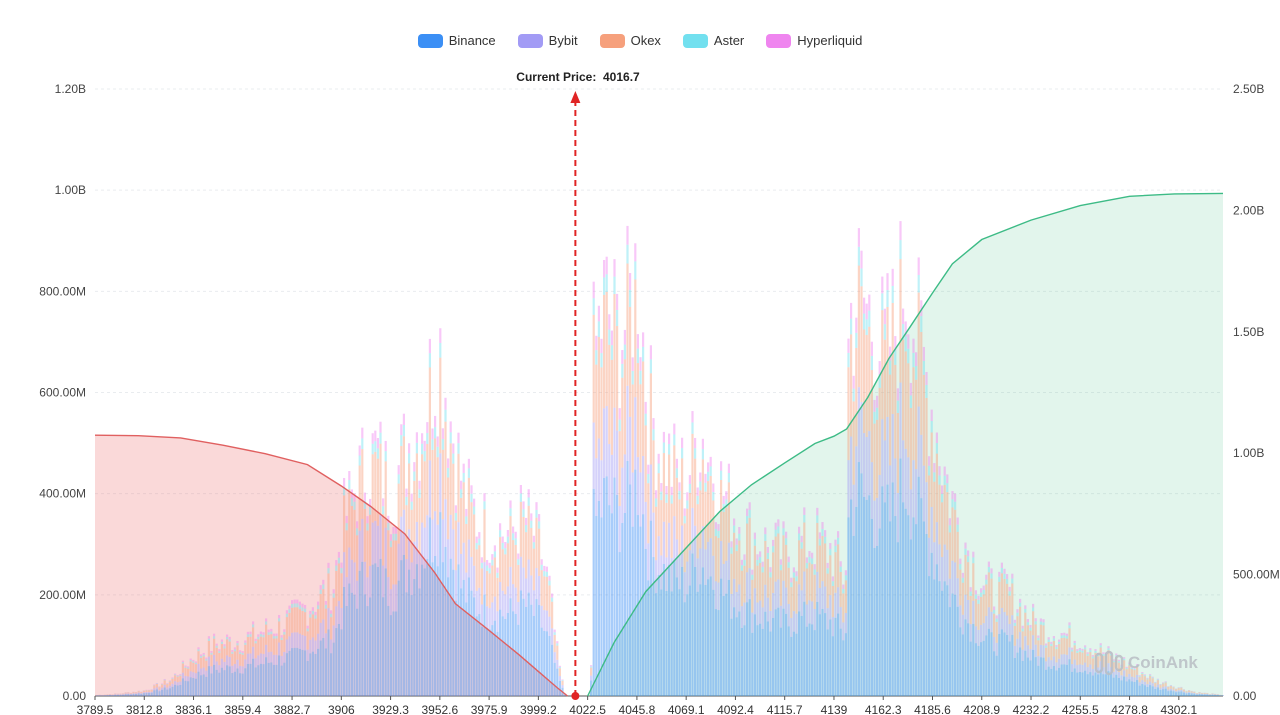 This screenshot has width=1280, height=715. What do you see at coordinates (713, 40) in the screenshot?
I see `legend-item-aster: Aster` at bounding box center [713, 40].